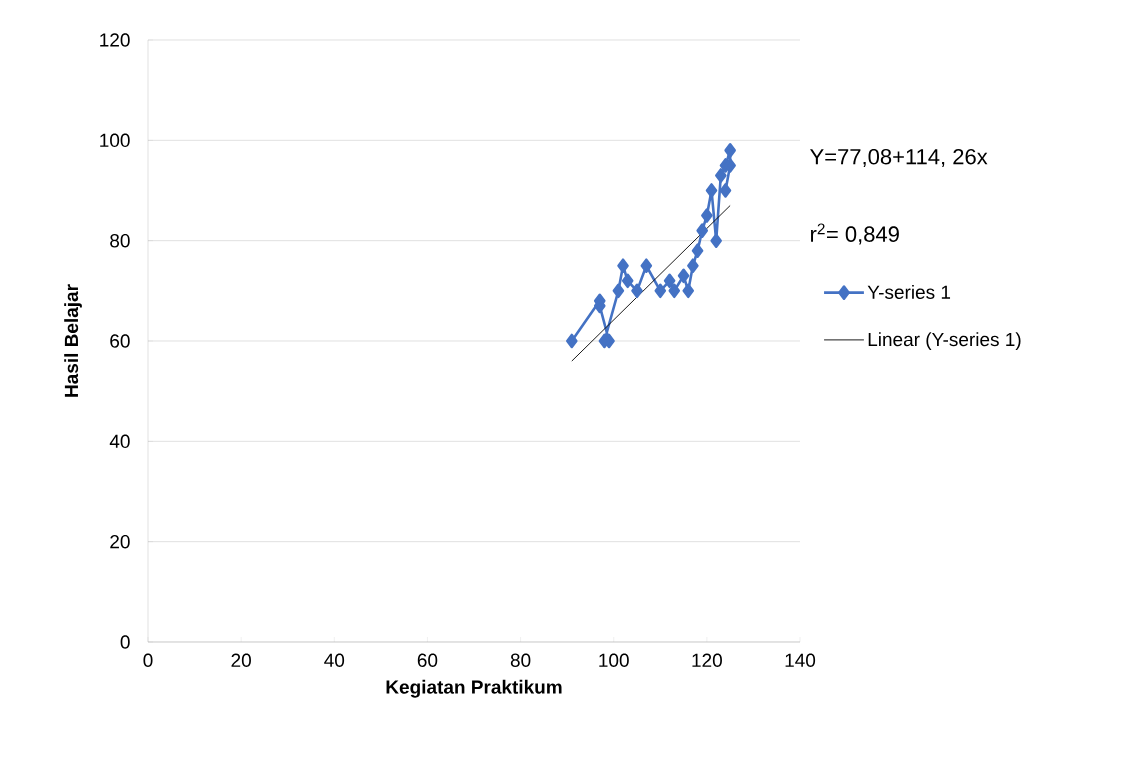 The height and width of the screenshot is (758, 1131). I want to click on y-tick-label: 80, so click(120, 240).